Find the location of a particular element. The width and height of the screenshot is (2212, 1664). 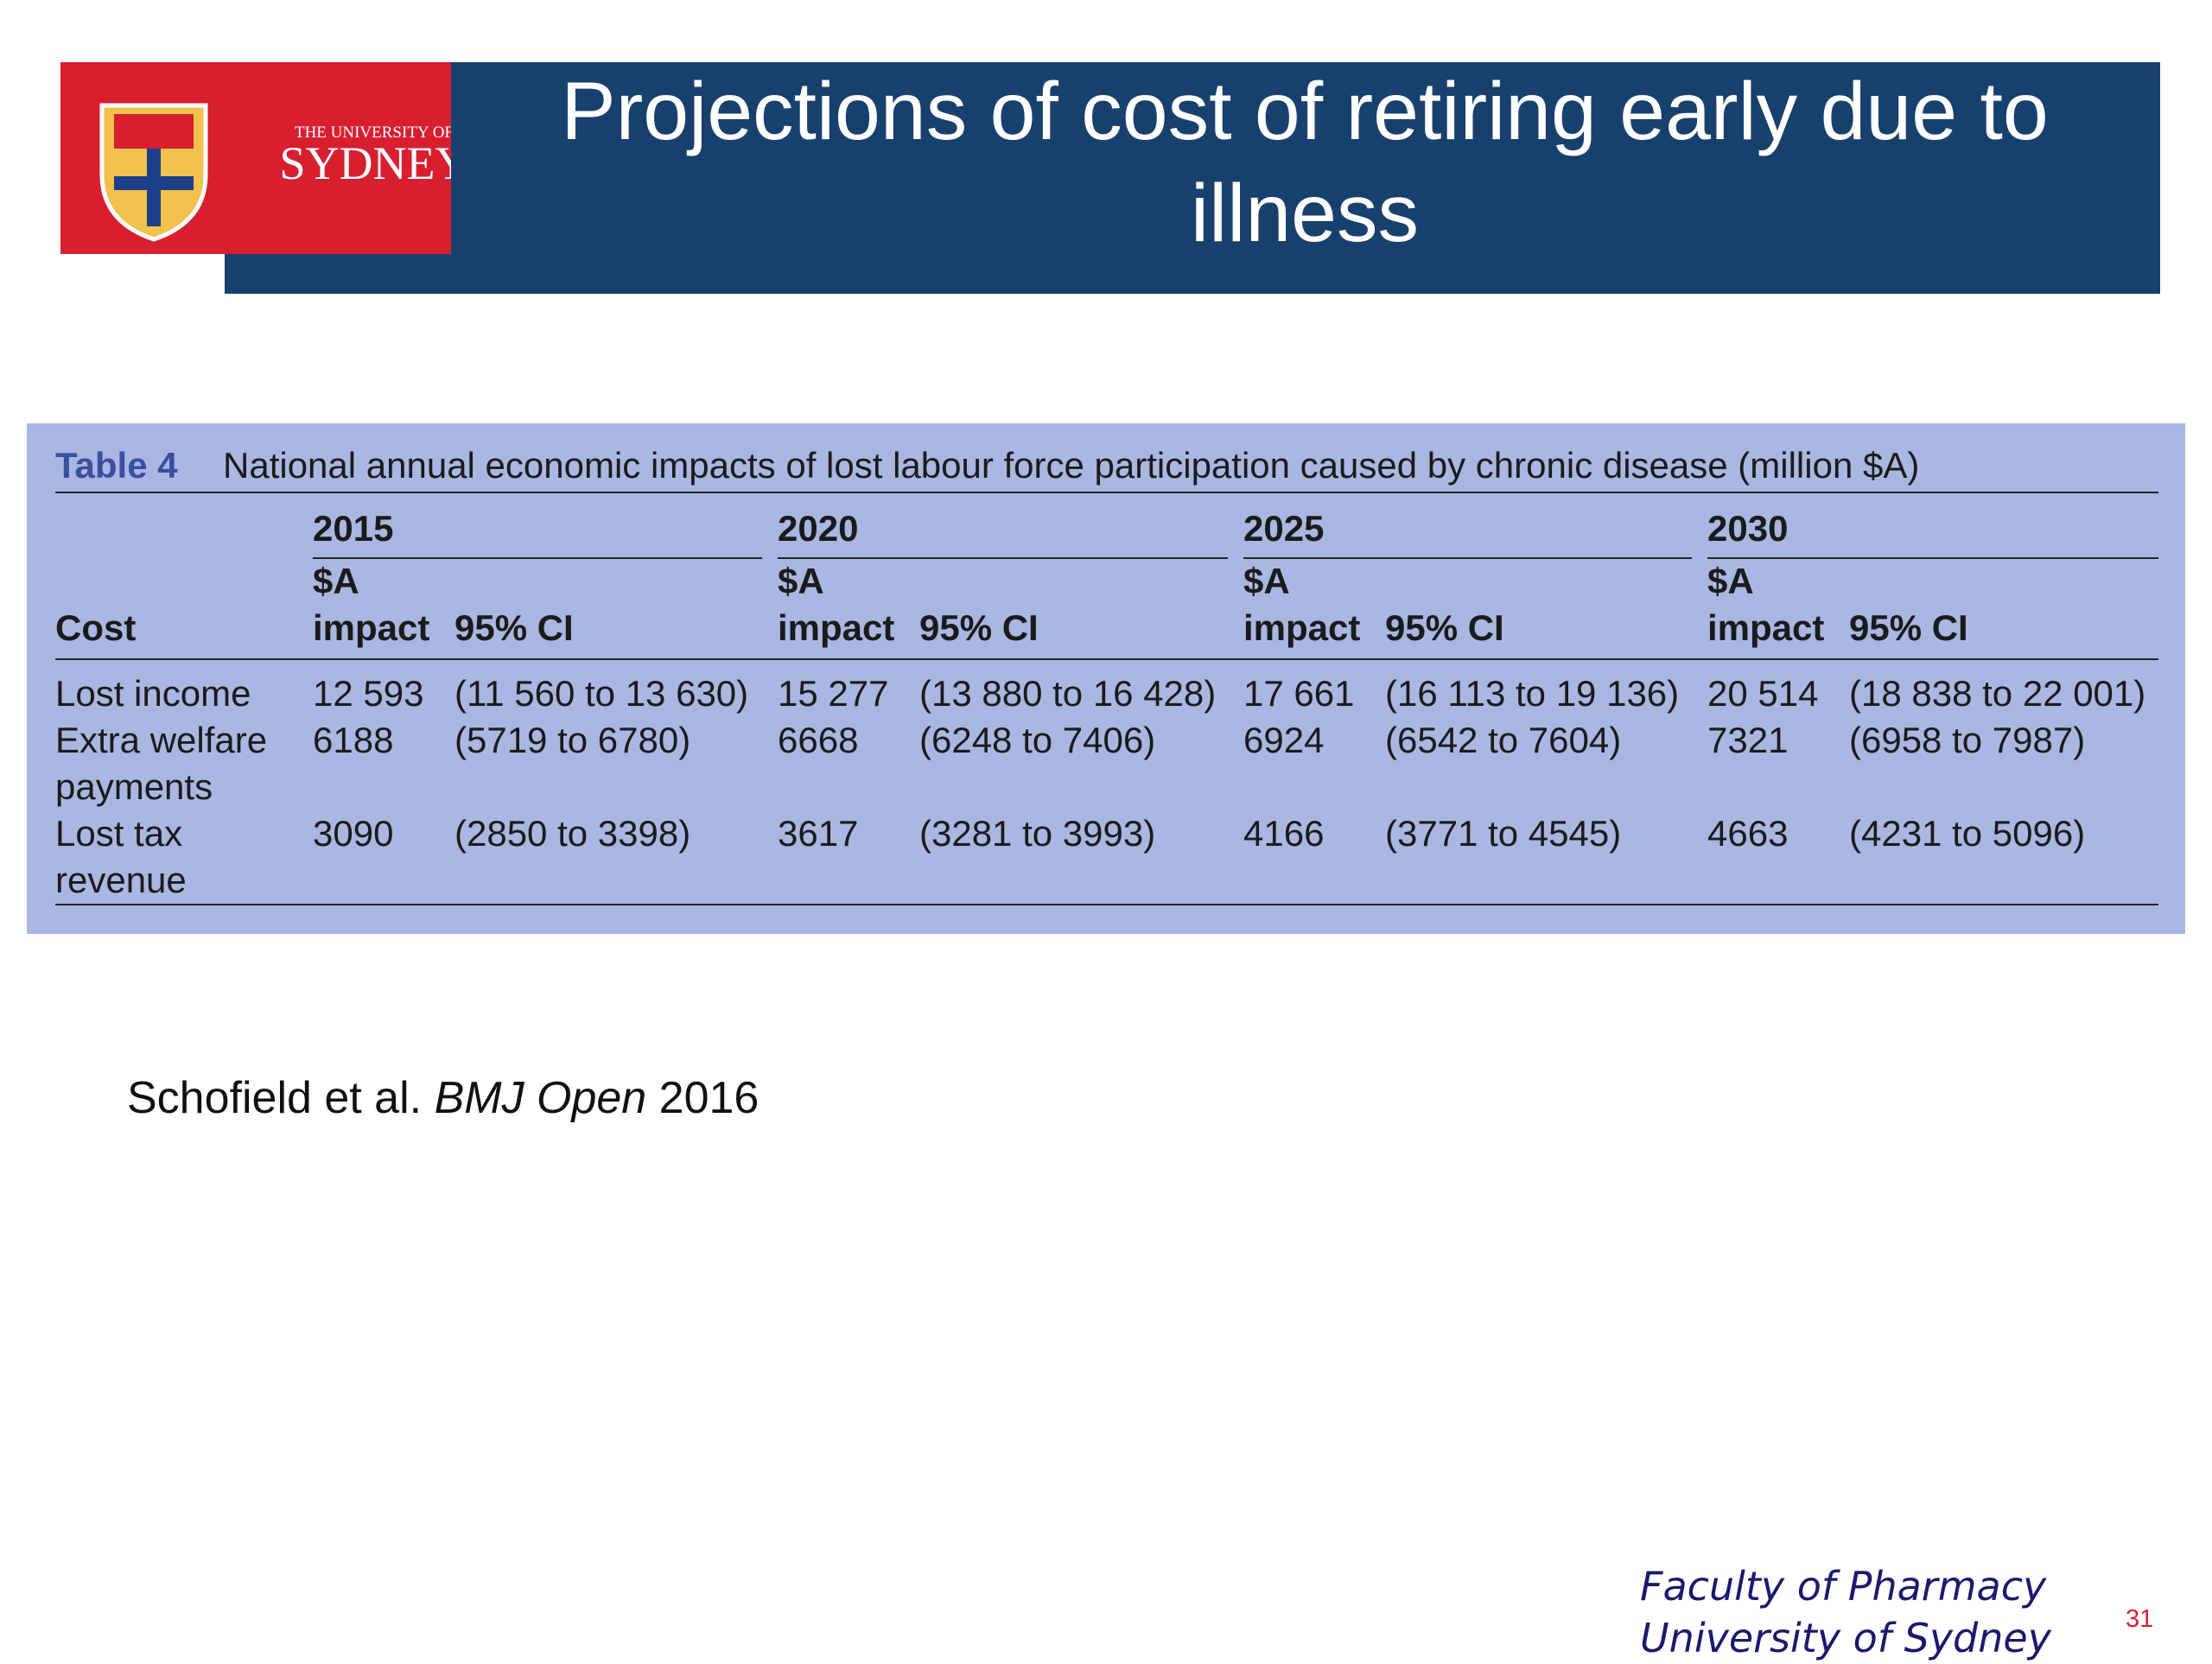

table-label: Table 4 is located at coordinates (116, 465).